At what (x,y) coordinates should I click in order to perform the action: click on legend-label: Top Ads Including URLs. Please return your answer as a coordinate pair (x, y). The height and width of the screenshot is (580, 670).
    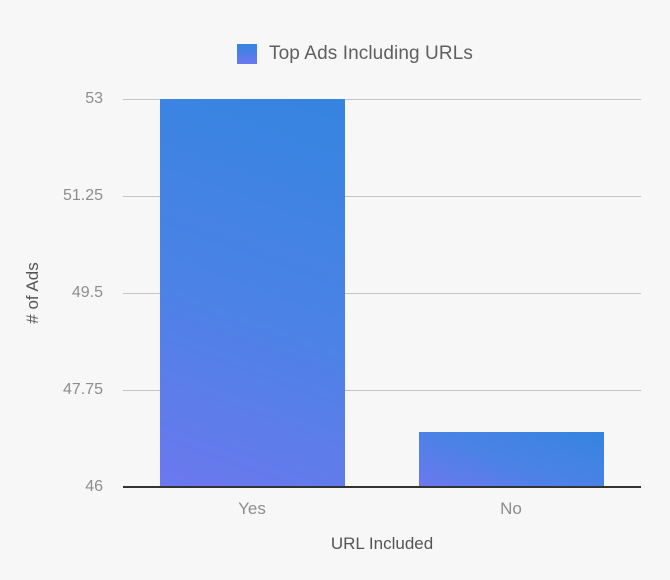
    Looking at the image, I should click on (371, 53).